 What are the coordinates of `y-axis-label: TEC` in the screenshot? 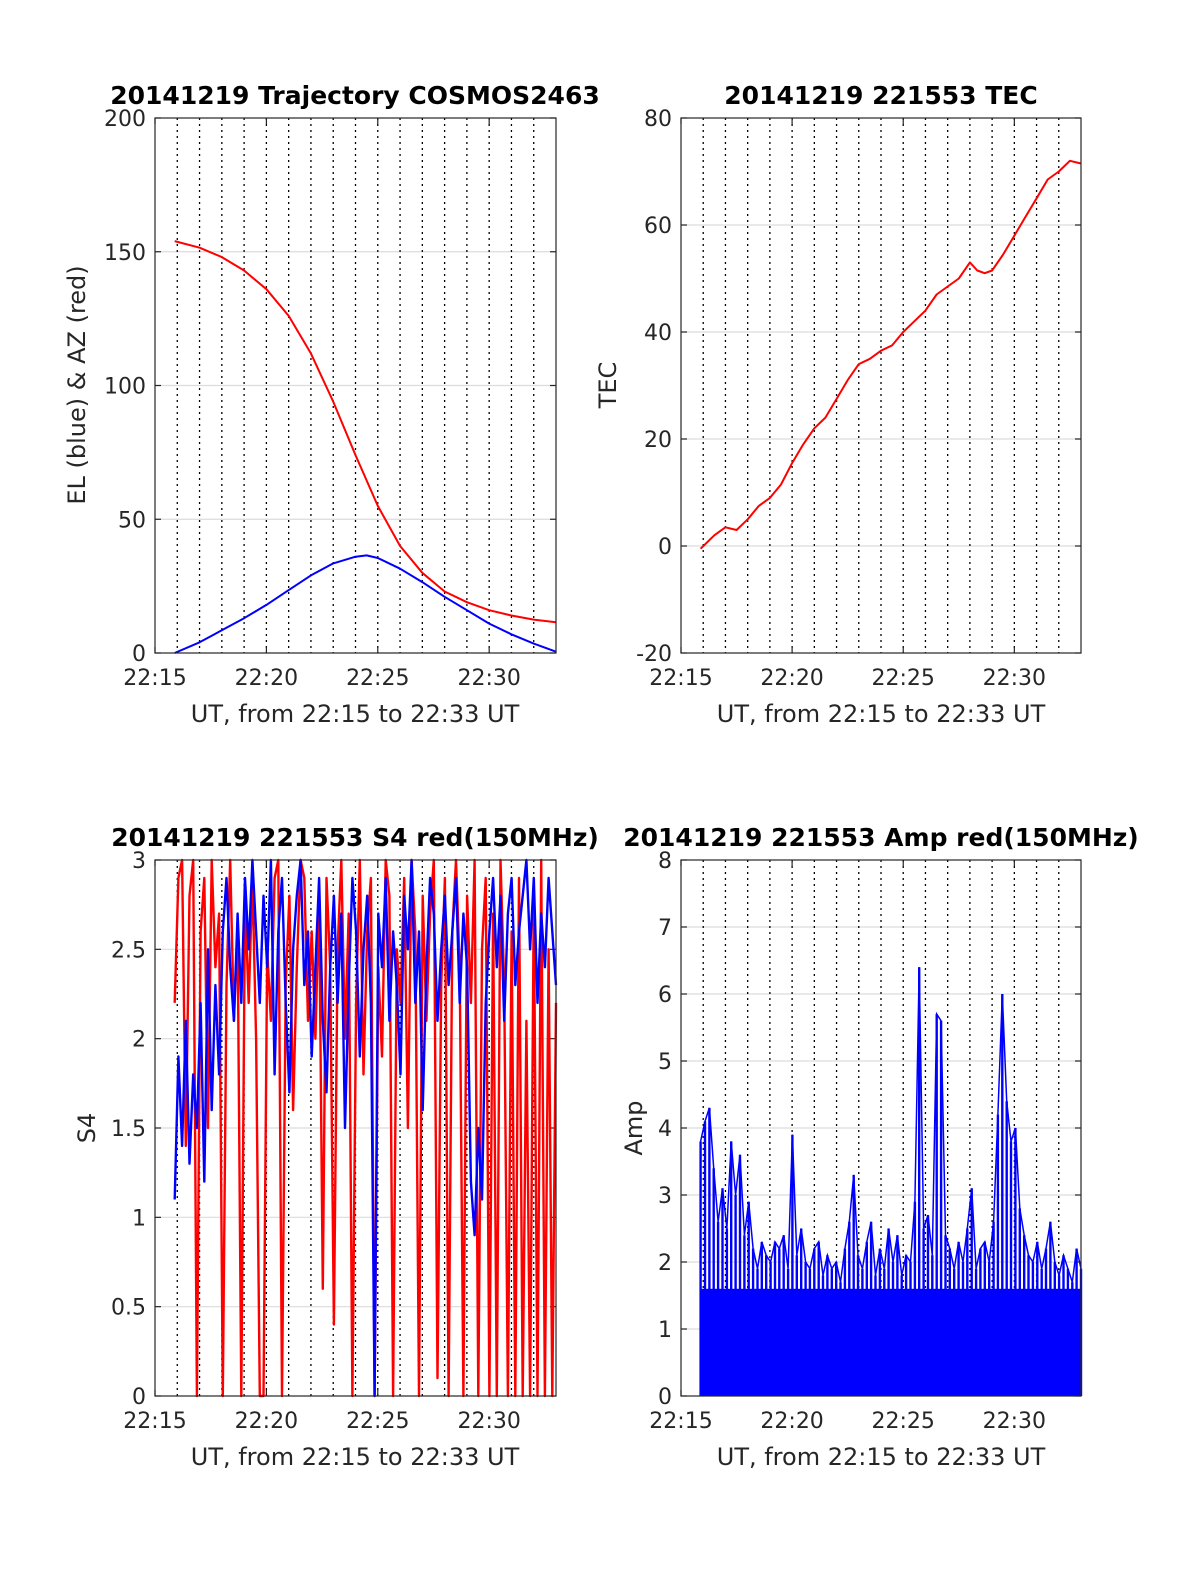 It's located at (608, 386).